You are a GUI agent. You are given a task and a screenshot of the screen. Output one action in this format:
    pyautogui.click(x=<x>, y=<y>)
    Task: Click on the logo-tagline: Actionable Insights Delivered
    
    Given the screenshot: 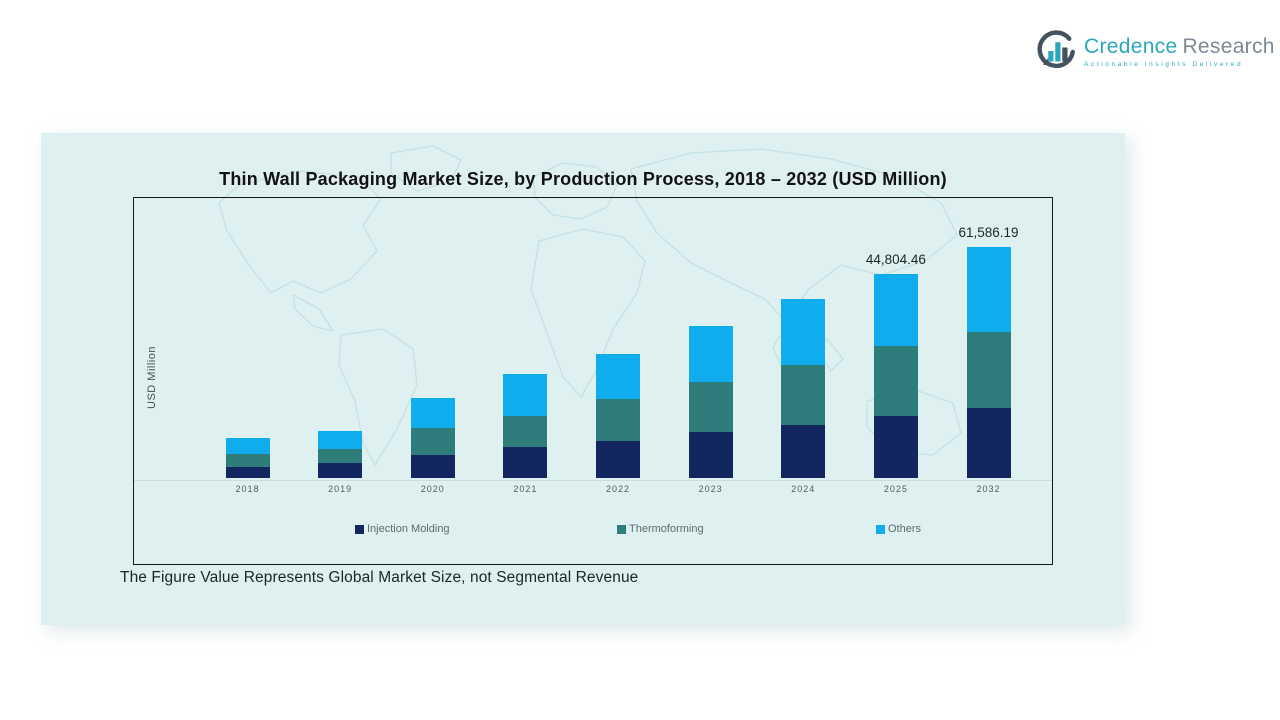 What is the action you would take?
    pyautogui.click(x=1164, y=64)
    